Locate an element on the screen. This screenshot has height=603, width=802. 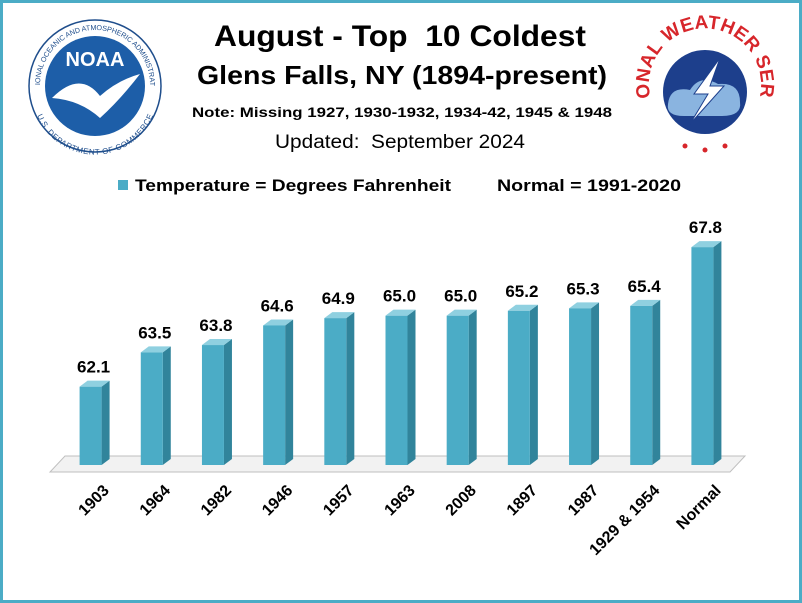
value-label: 63.8 is located at coordinates (215, 325).